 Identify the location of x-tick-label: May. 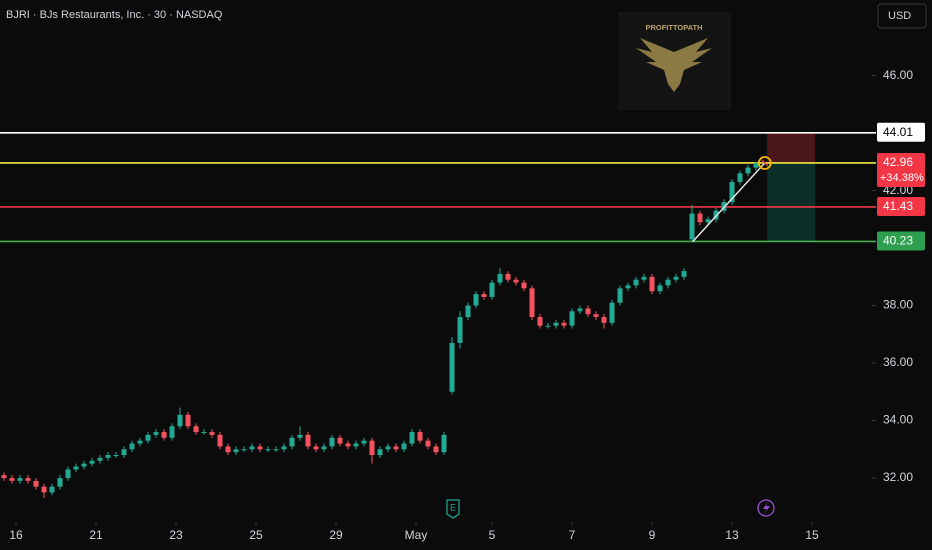
(416, 535).